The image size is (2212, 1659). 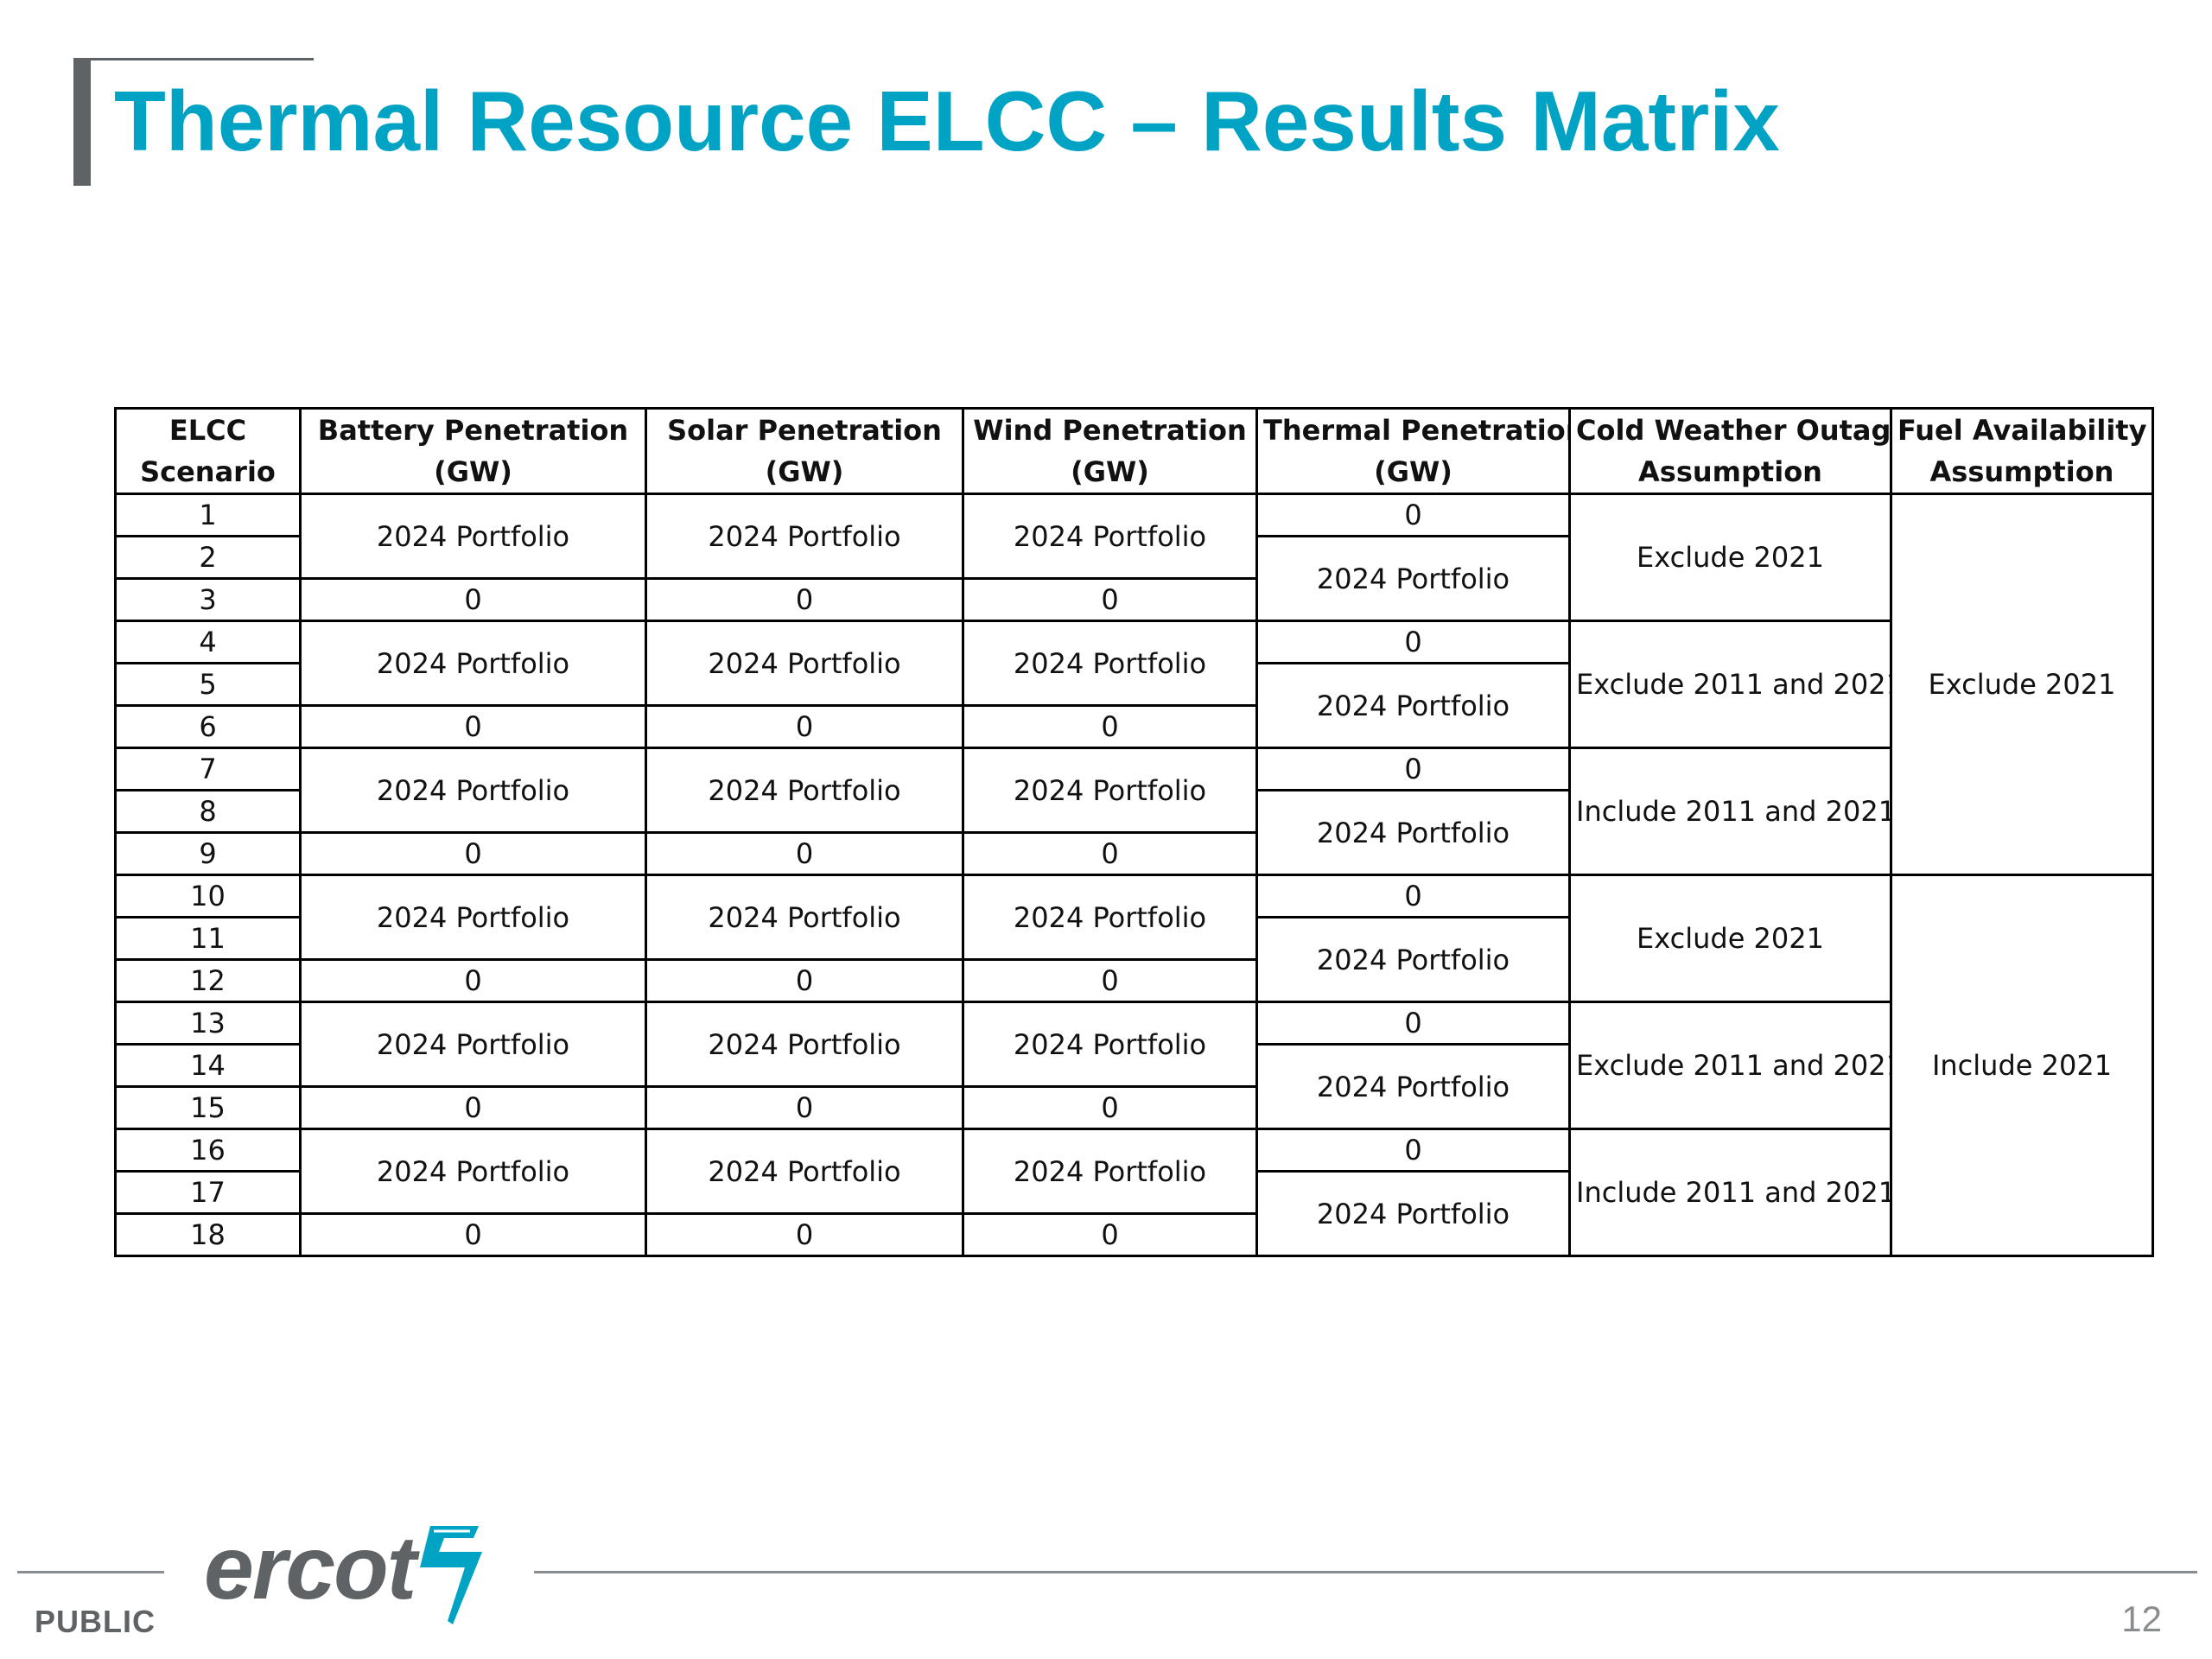 What do you see at coordinates (2141, 1619) in the screenshot?
I see `page-number: 12` at bounding box center [2141, 1619].